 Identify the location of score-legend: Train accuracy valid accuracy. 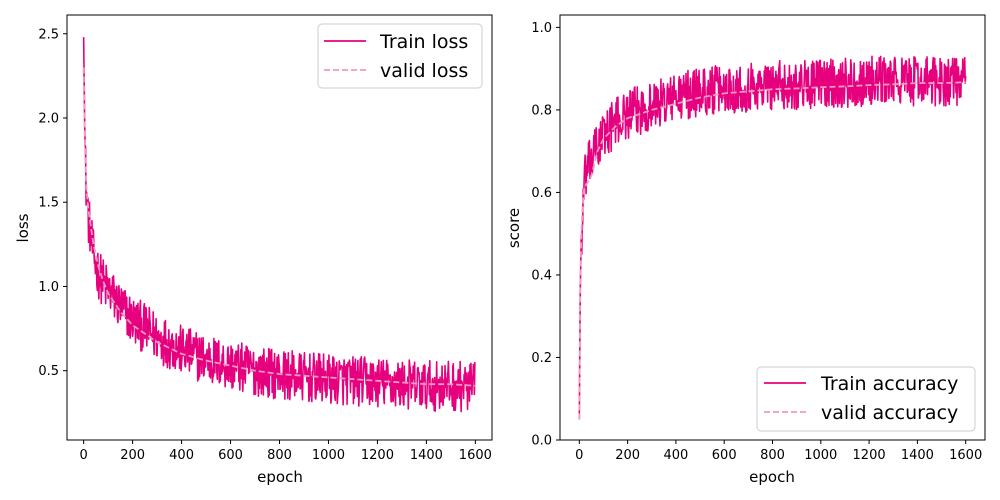
(866, 399).